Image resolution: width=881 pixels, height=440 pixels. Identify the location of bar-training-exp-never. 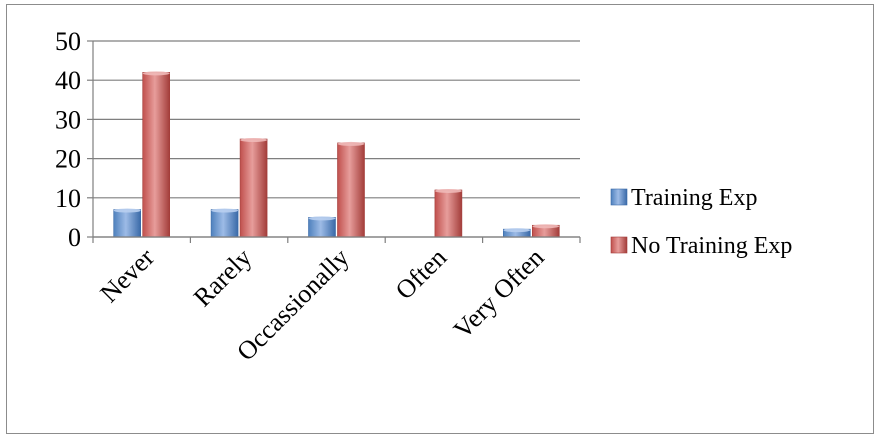
(127, 223).